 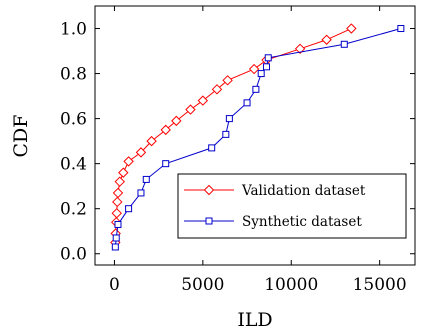 I want to click on legend: Validation dataset Synthetic dataset, so click(x=292, y=206).